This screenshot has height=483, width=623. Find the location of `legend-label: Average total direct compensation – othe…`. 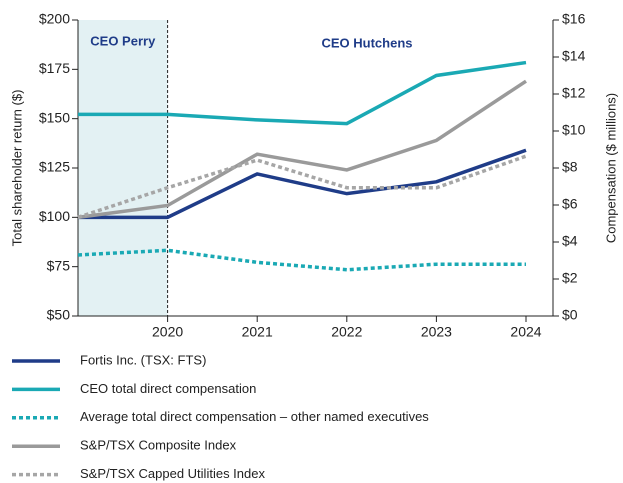

legend-label: Average total direct compensation – othe… is located at coordinates (254, 416).